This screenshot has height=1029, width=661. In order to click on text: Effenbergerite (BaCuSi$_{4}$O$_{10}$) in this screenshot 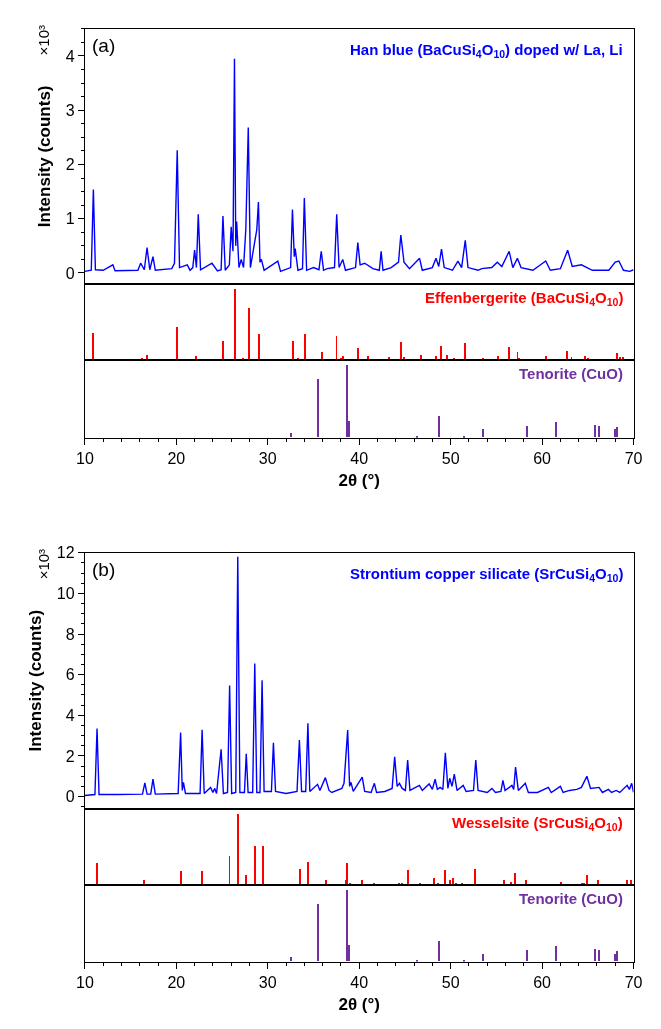, I will do `click(524, 299)`.